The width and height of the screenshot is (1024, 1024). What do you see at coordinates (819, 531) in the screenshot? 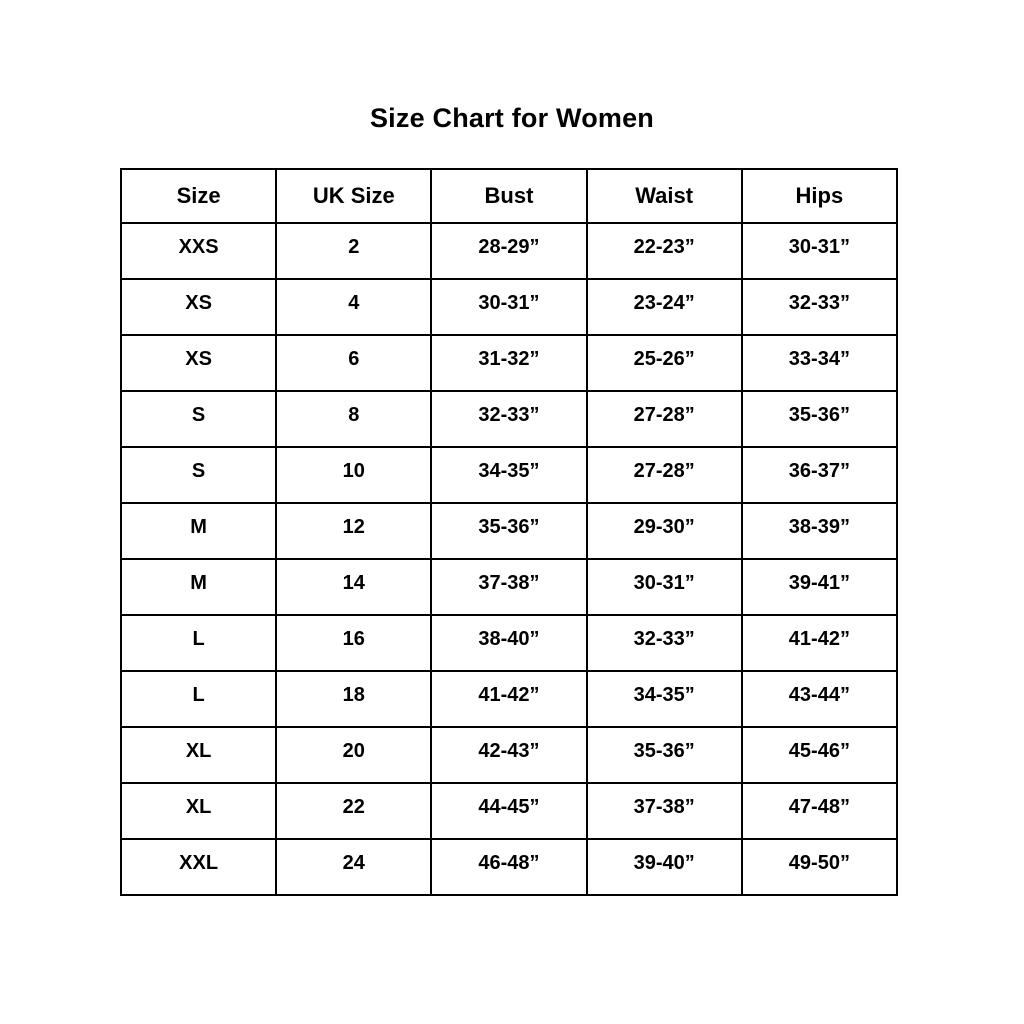
I see `table-cell: 38-39”` at bounding box center [819, 531].